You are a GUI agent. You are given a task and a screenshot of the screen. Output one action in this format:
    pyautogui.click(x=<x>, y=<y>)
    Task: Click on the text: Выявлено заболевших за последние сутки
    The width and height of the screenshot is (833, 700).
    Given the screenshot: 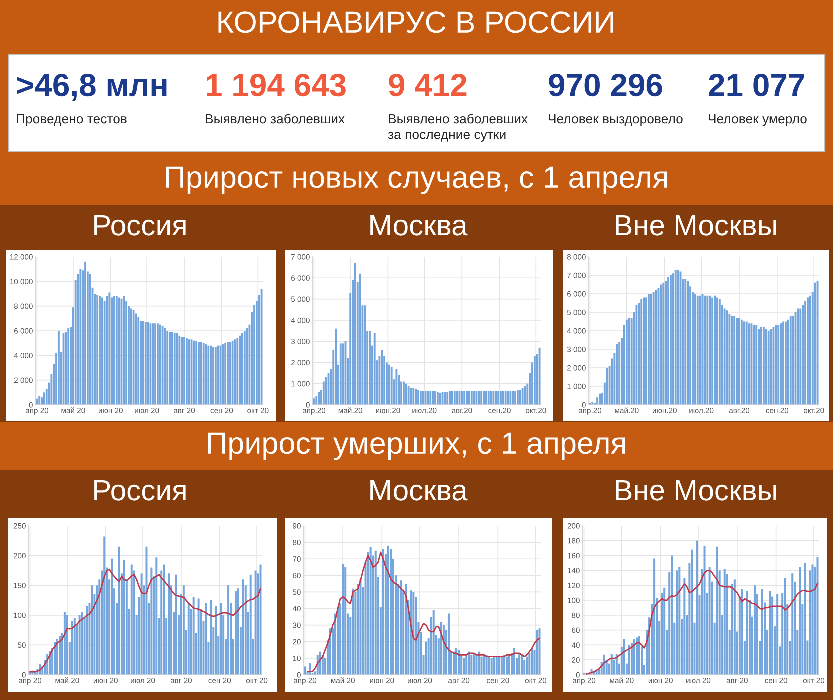 What is the action you would take?
    pyautogui.click(x=458, y=128)
    